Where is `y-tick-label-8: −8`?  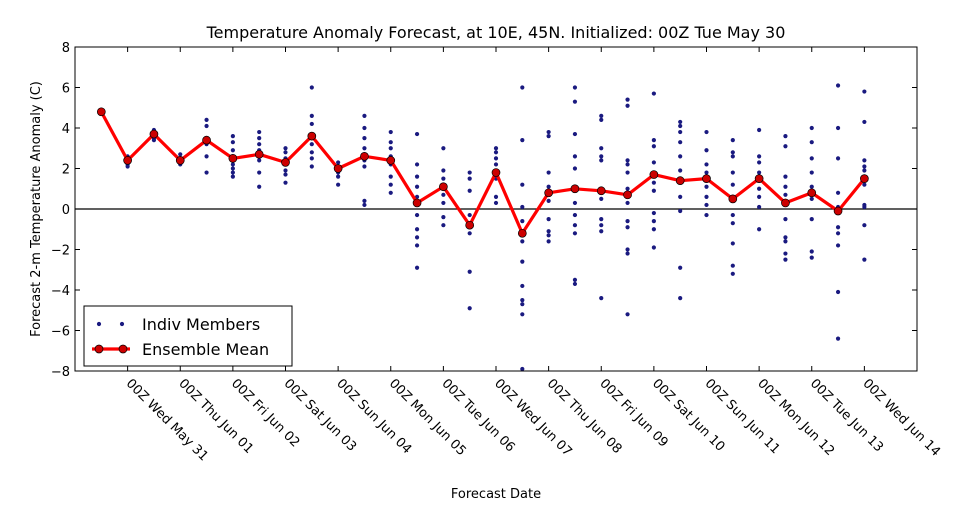
y-tick-label-8: −8 is located at coordinates (60, 372).